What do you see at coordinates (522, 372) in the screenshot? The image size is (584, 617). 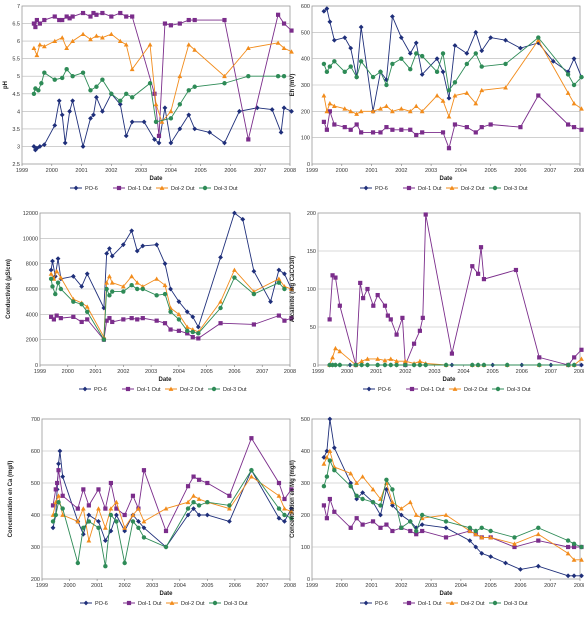 I see `x-tick-label: 2006` at bounding box center [522, 372].